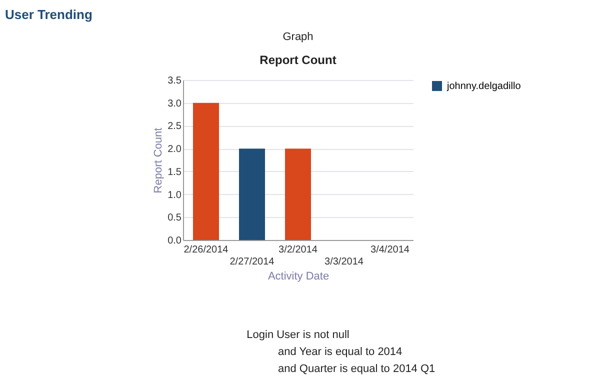  Describe the element at coordinates (299, 276) in the screenshot. I see `x-axis-title: Activity Date` at that location.